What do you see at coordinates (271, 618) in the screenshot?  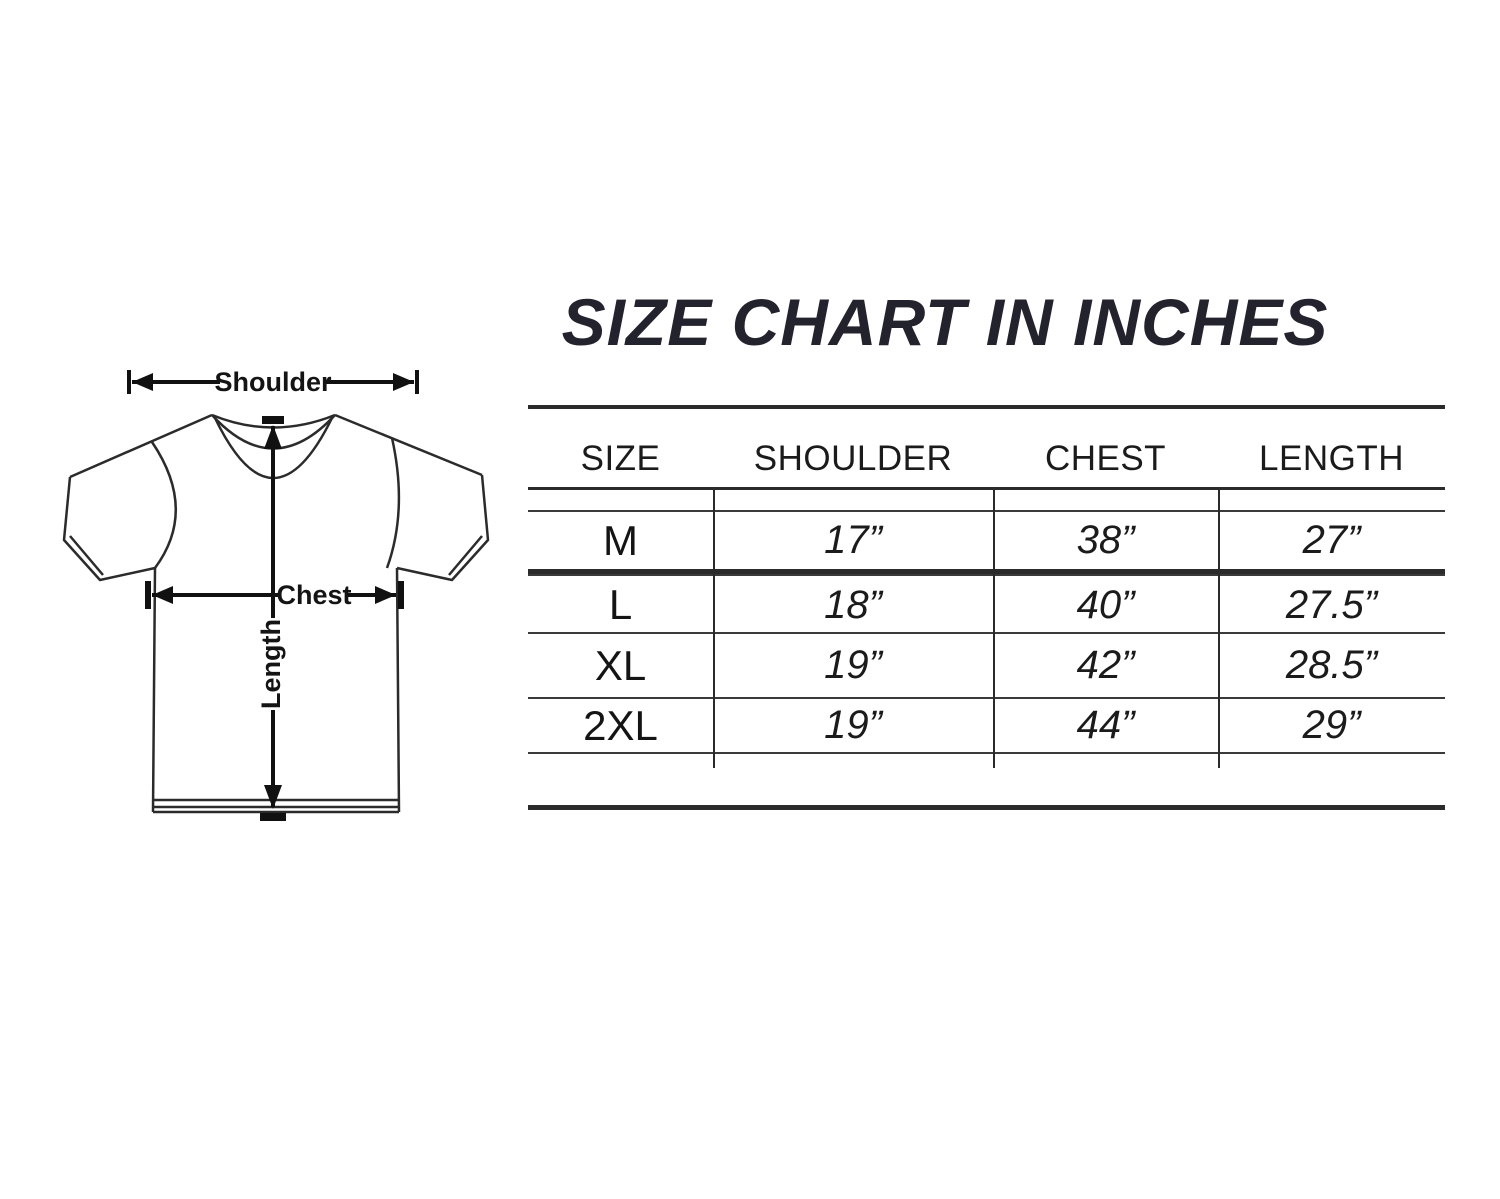 I see `length-measure-arrow: Length` at bounding box center [271, 618].